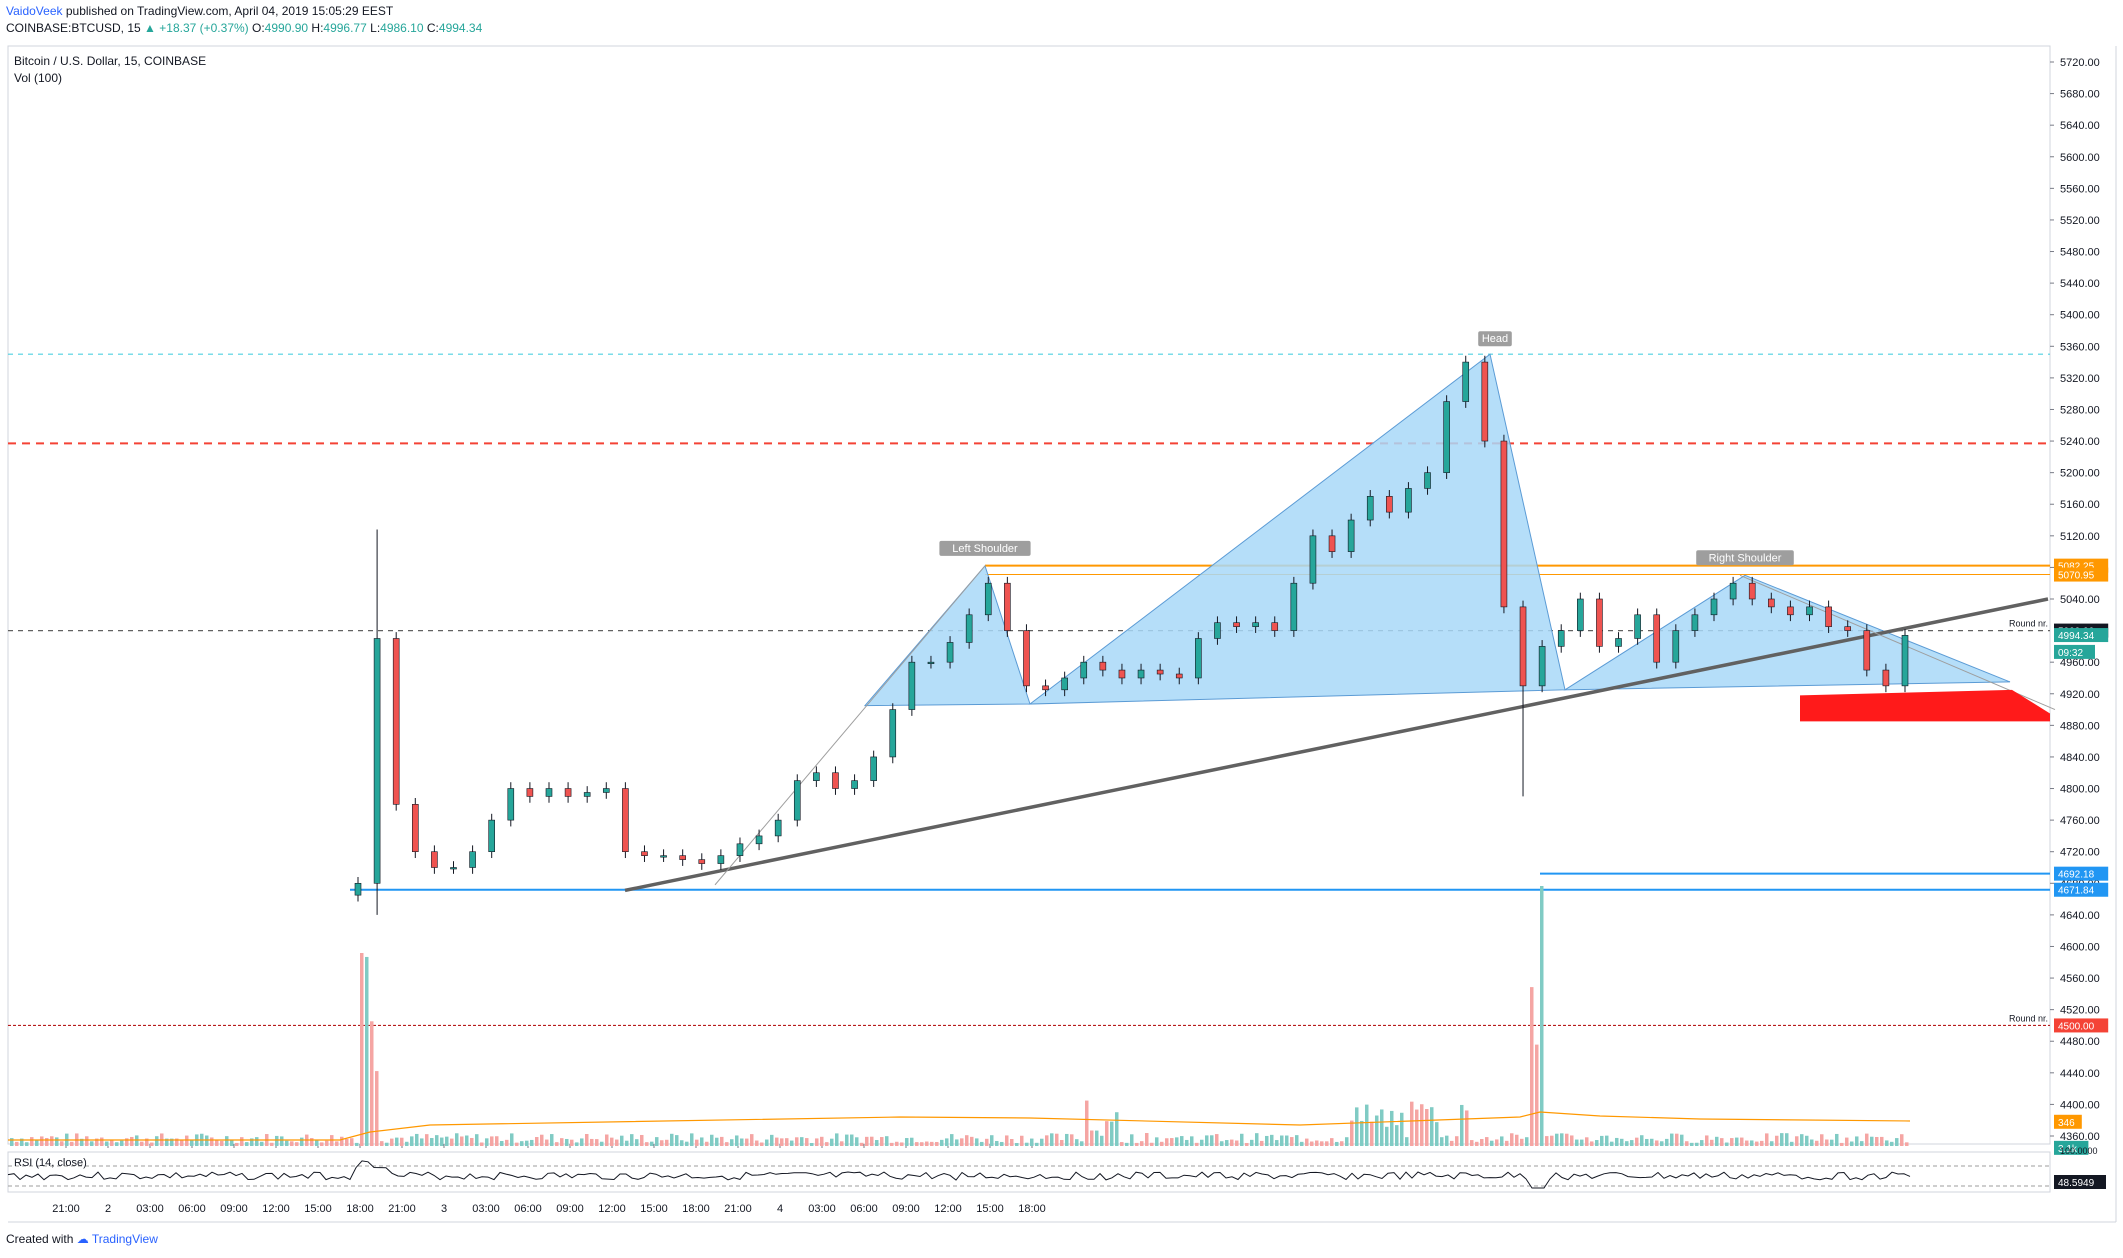  Describe the element at coordinates (124, 1239) in the screenshot. I see `tradingview-brand: TradingView` at that location.